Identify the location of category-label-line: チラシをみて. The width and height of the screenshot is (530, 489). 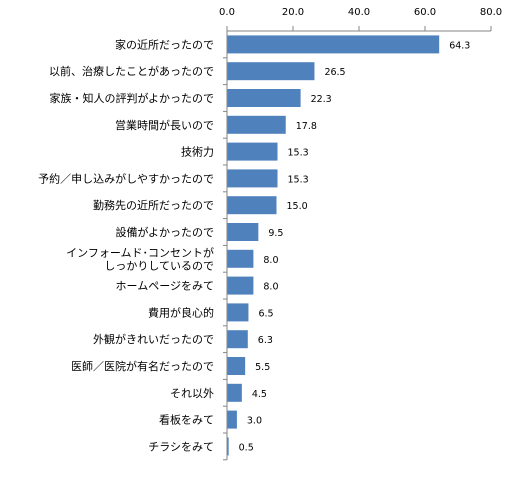
(181, 446).